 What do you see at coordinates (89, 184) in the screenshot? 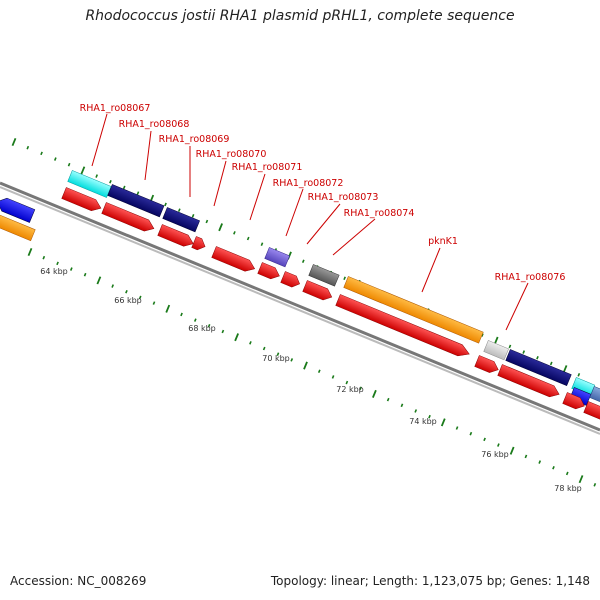
I see `gene-ro08067-cyan` at bounding box center [89, 184].